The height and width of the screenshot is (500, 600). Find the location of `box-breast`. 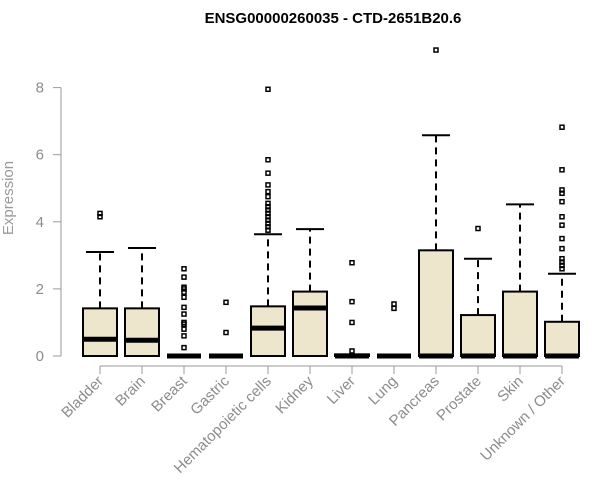

box-breast is located at coordinates (184, 312).